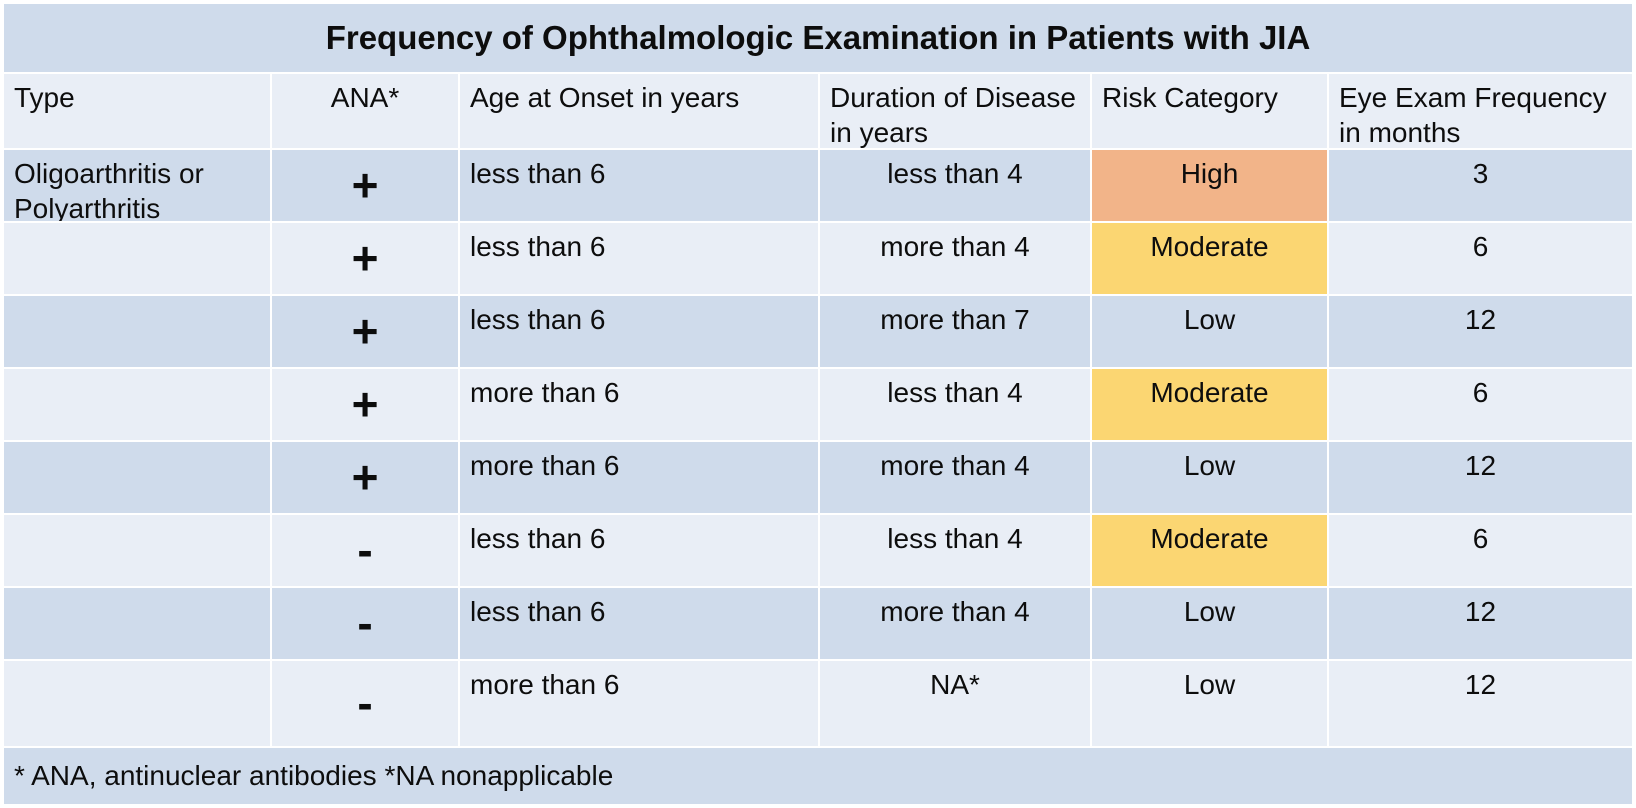  I want to click on cell-duration: more than 7, so click(956, 332).